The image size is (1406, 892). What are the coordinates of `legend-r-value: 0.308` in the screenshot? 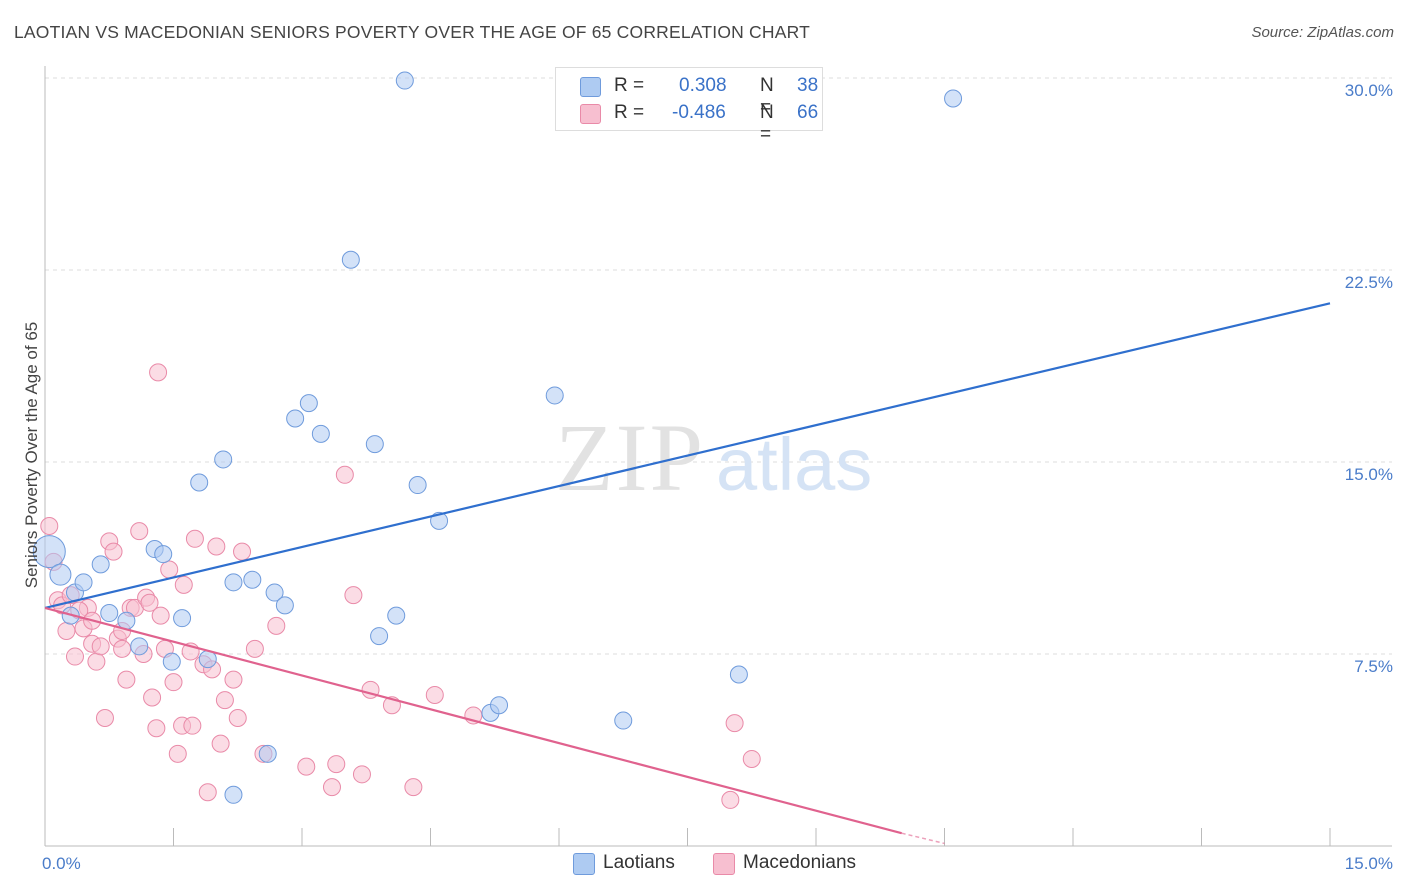 It's located at (703, 85).